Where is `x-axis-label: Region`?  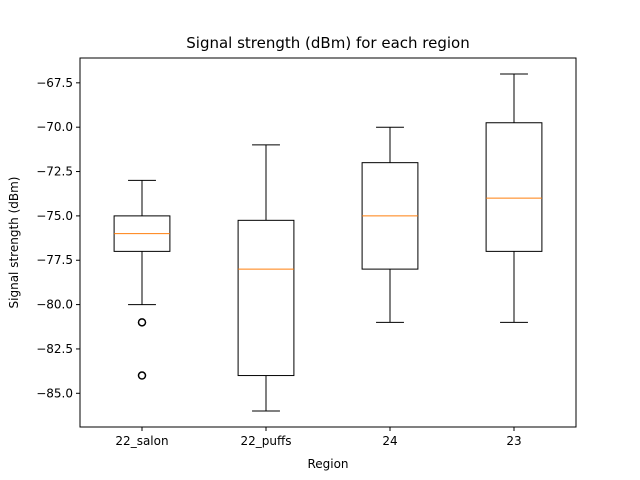
x-axis-label: Region is located at coordinates (327, 464).